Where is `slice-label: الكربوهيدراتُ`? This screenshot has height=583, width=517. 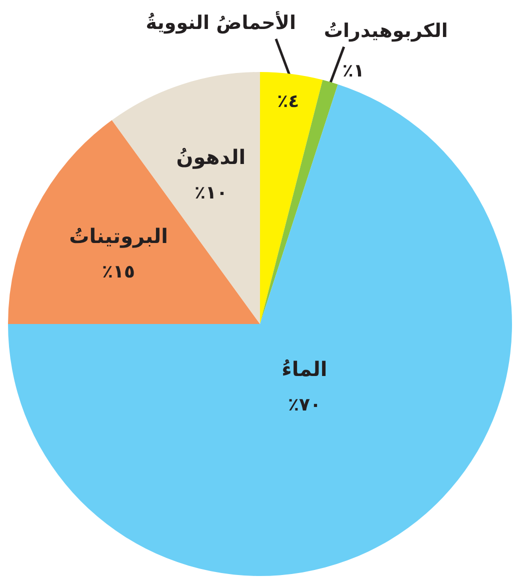
slice-label: الكربوهيدراتُ is located at coordinates (386, 31).